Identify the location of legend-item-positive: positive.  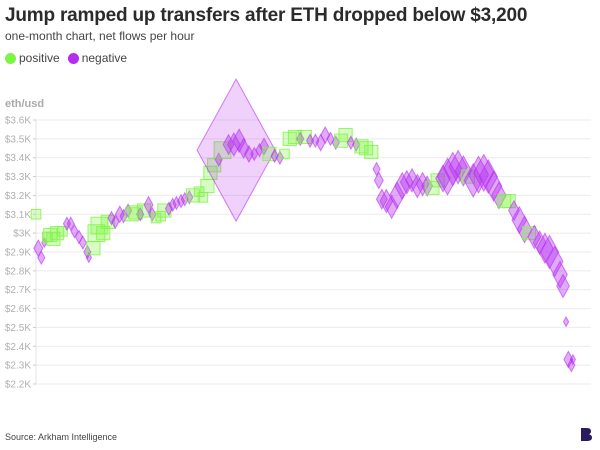
(32, 58).